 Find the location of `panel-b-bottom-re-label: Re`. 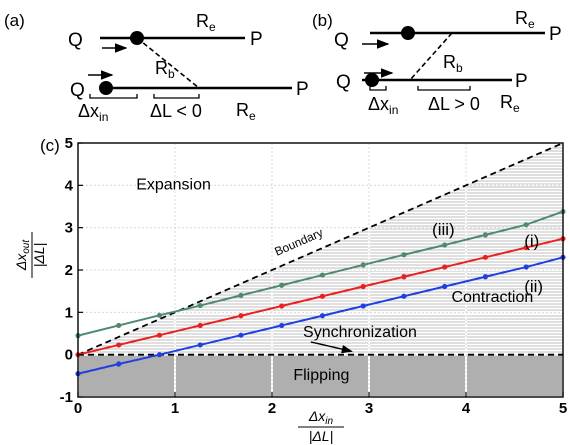

panel-b-bottom-re-label: Re is located at coordinates (510, 103).